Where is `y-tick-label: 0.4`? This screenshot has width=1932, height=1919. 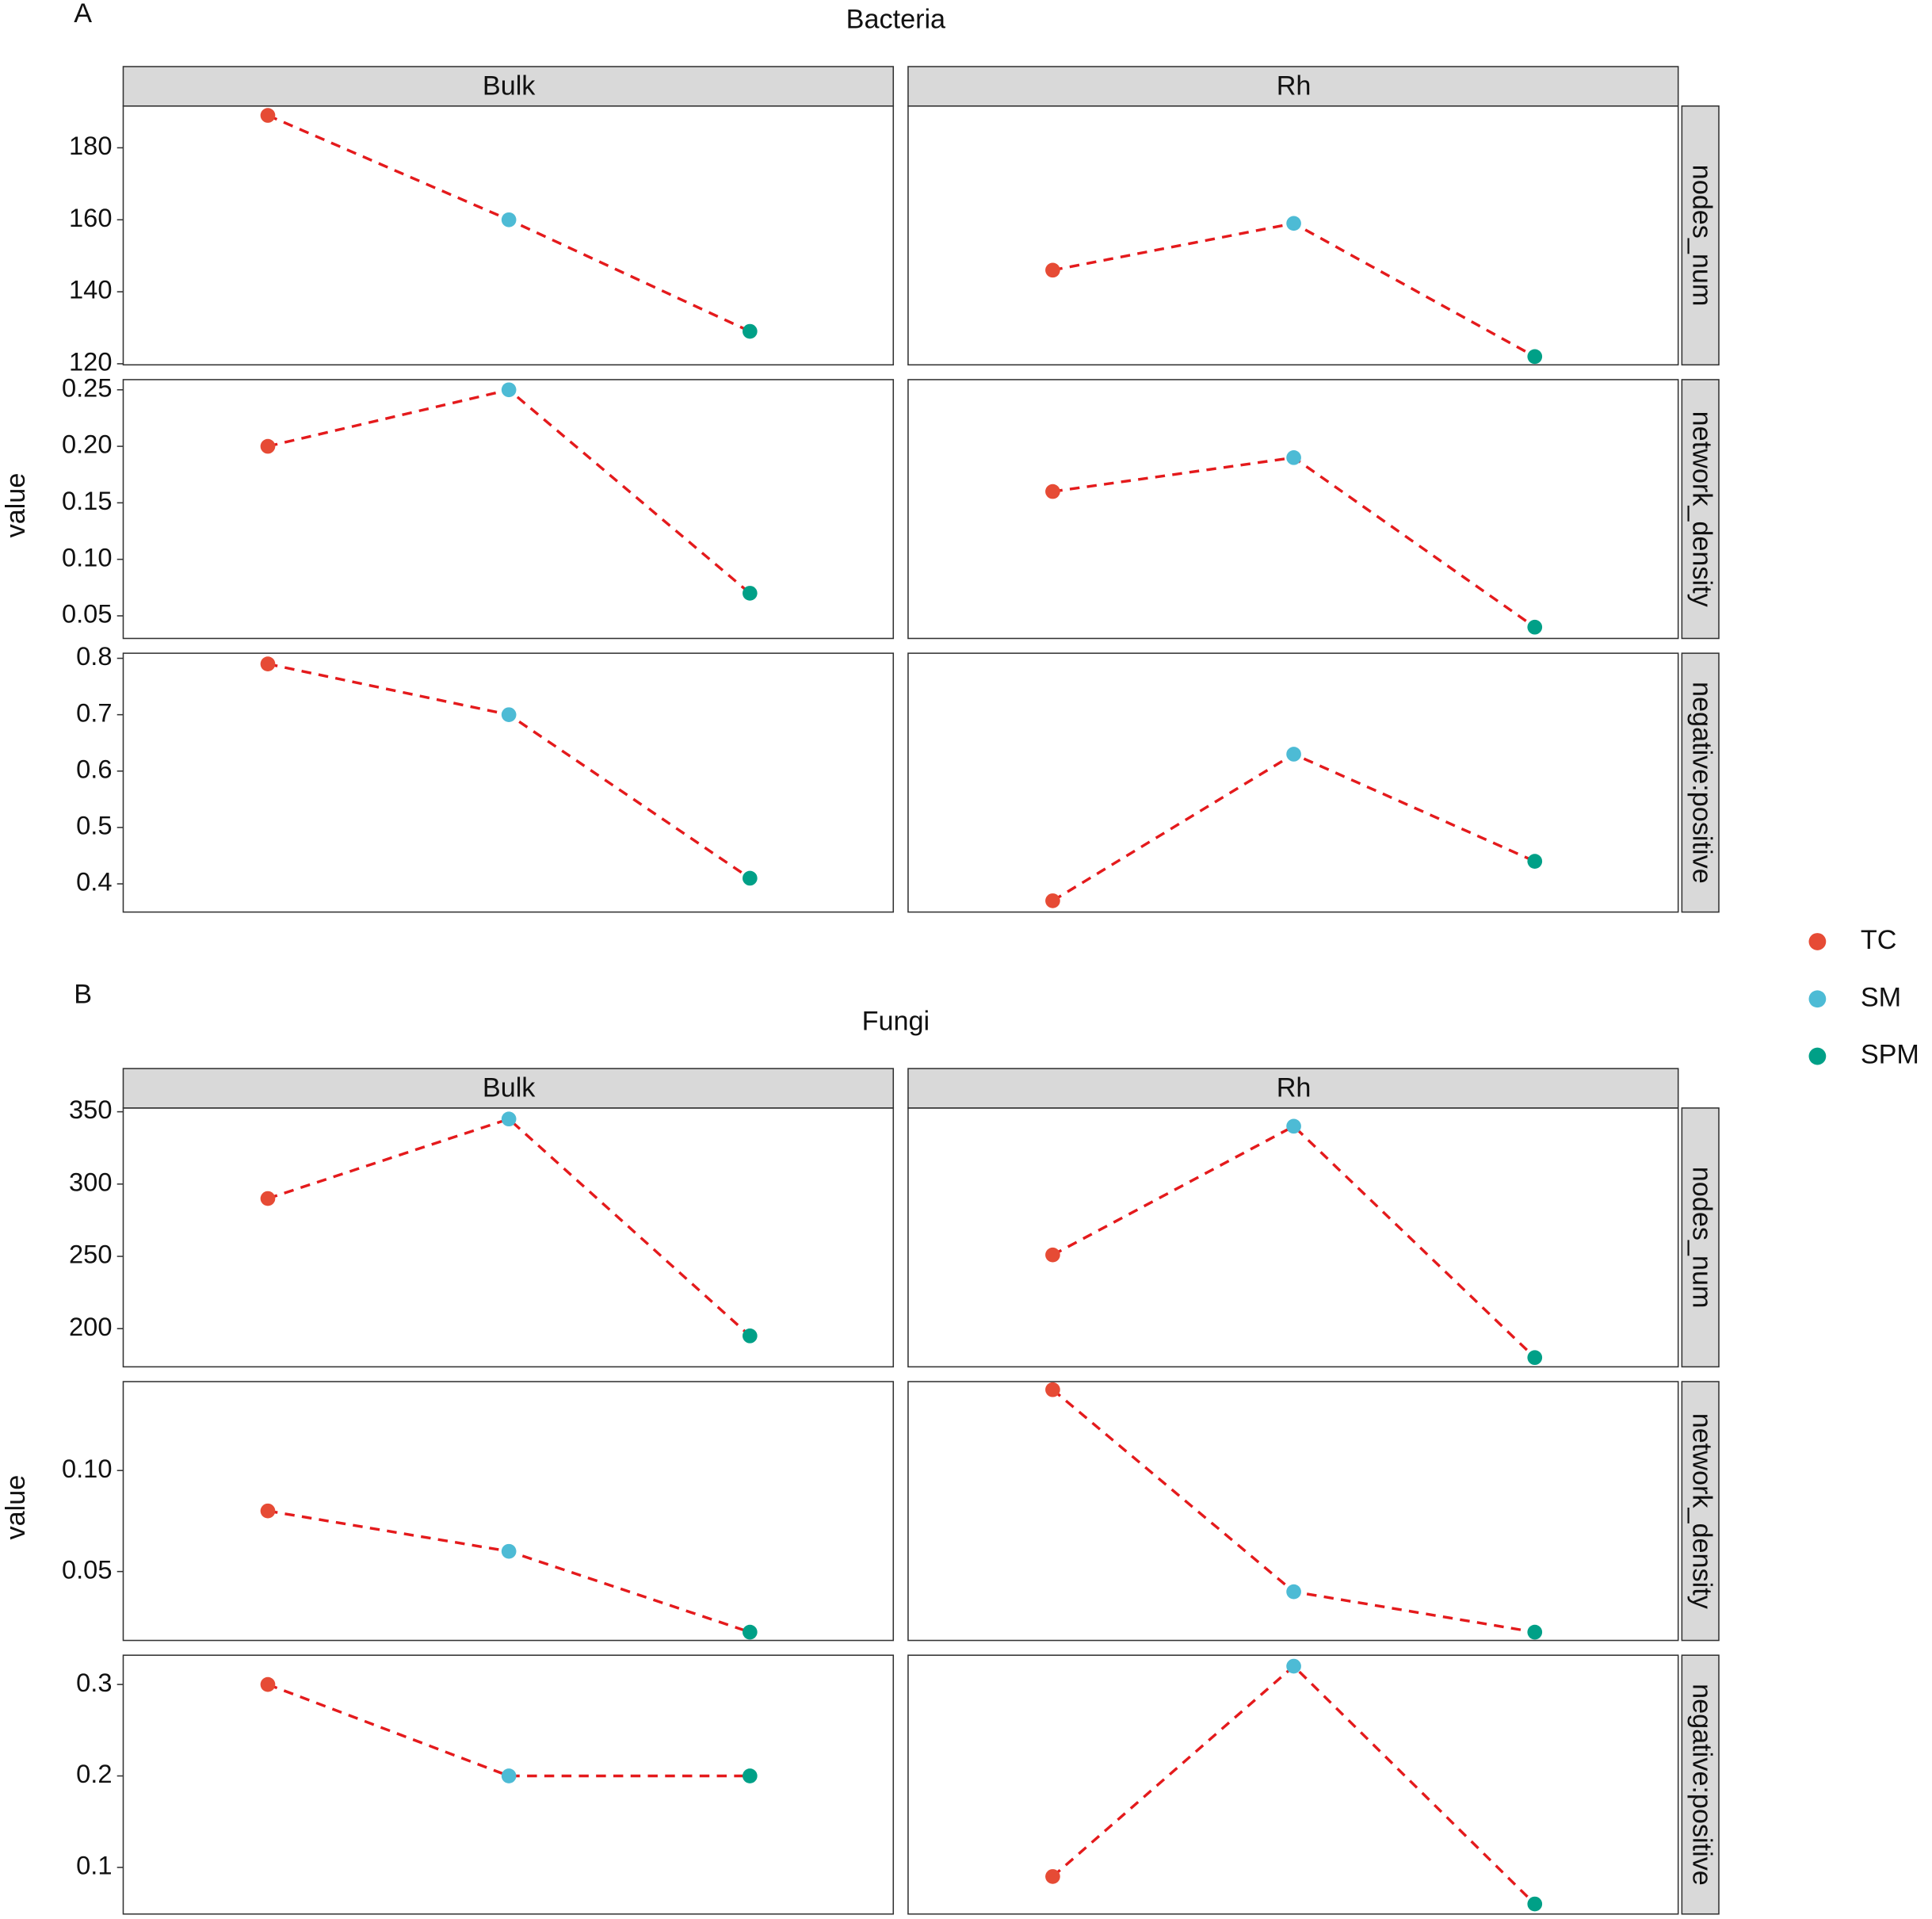
y-tick-label: 0.4 is located at coordinates (94, 881).